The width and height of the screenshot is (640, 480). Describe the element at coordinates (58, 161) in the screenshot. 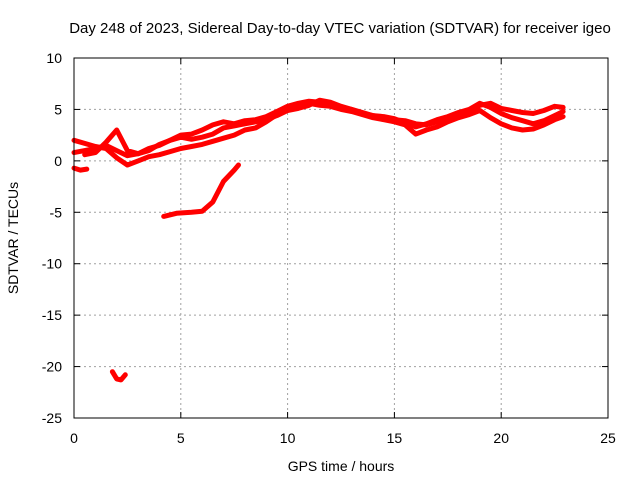

I see `y-tick-label: 0` at that location.